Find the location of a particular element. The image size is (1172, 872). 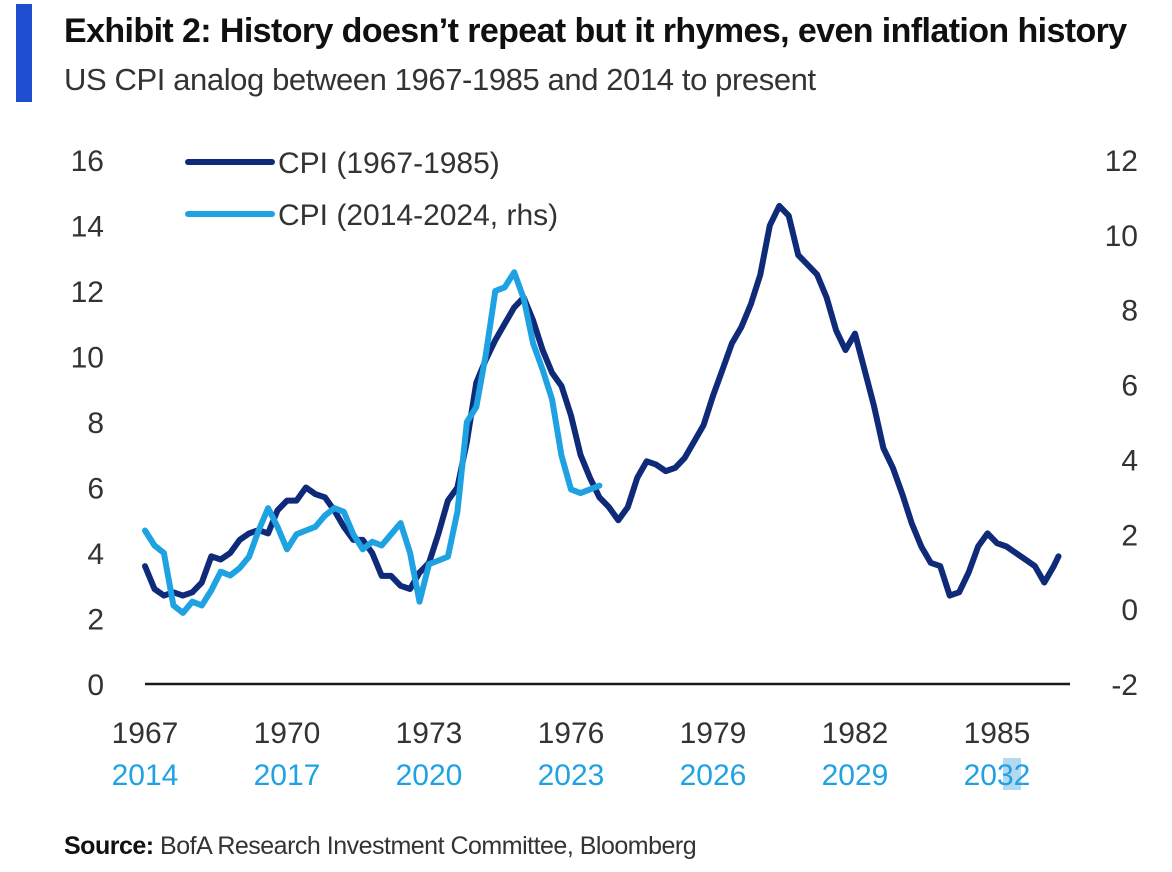

right-tick-label: -2 is located at coordinates (1124, 685).